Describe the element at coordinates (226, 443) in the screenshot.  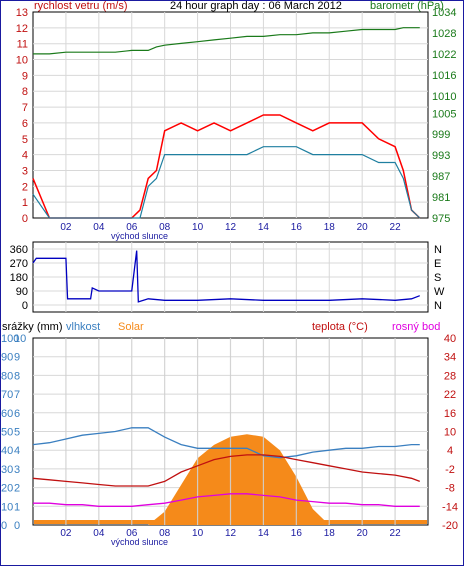
I see `bottom-series-line-humidity` at that location.